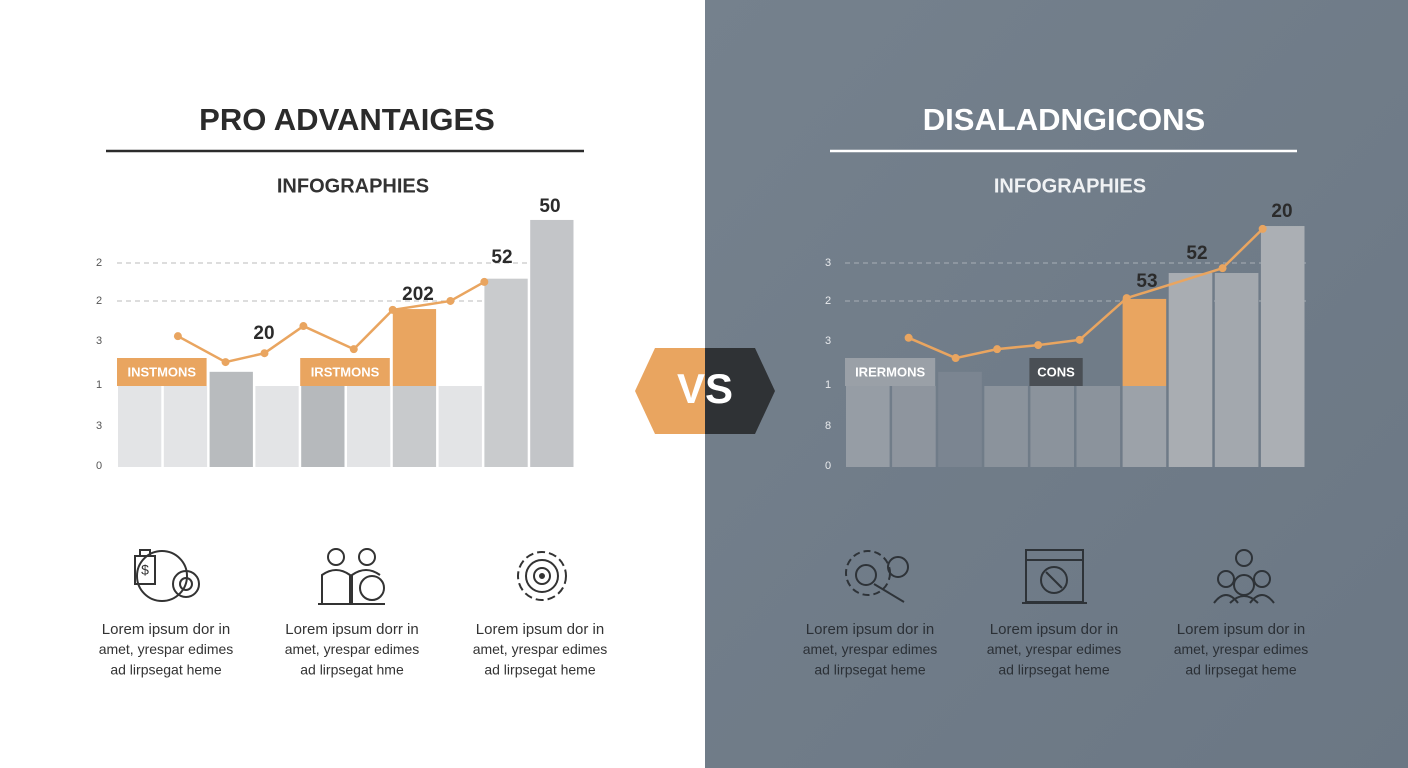 The height and width of the screenshot is (768, 1408). Describe the element at coordinates (1064, 119) in the screenshot. I see `panel-title: DISALADNGICONS` at that location.